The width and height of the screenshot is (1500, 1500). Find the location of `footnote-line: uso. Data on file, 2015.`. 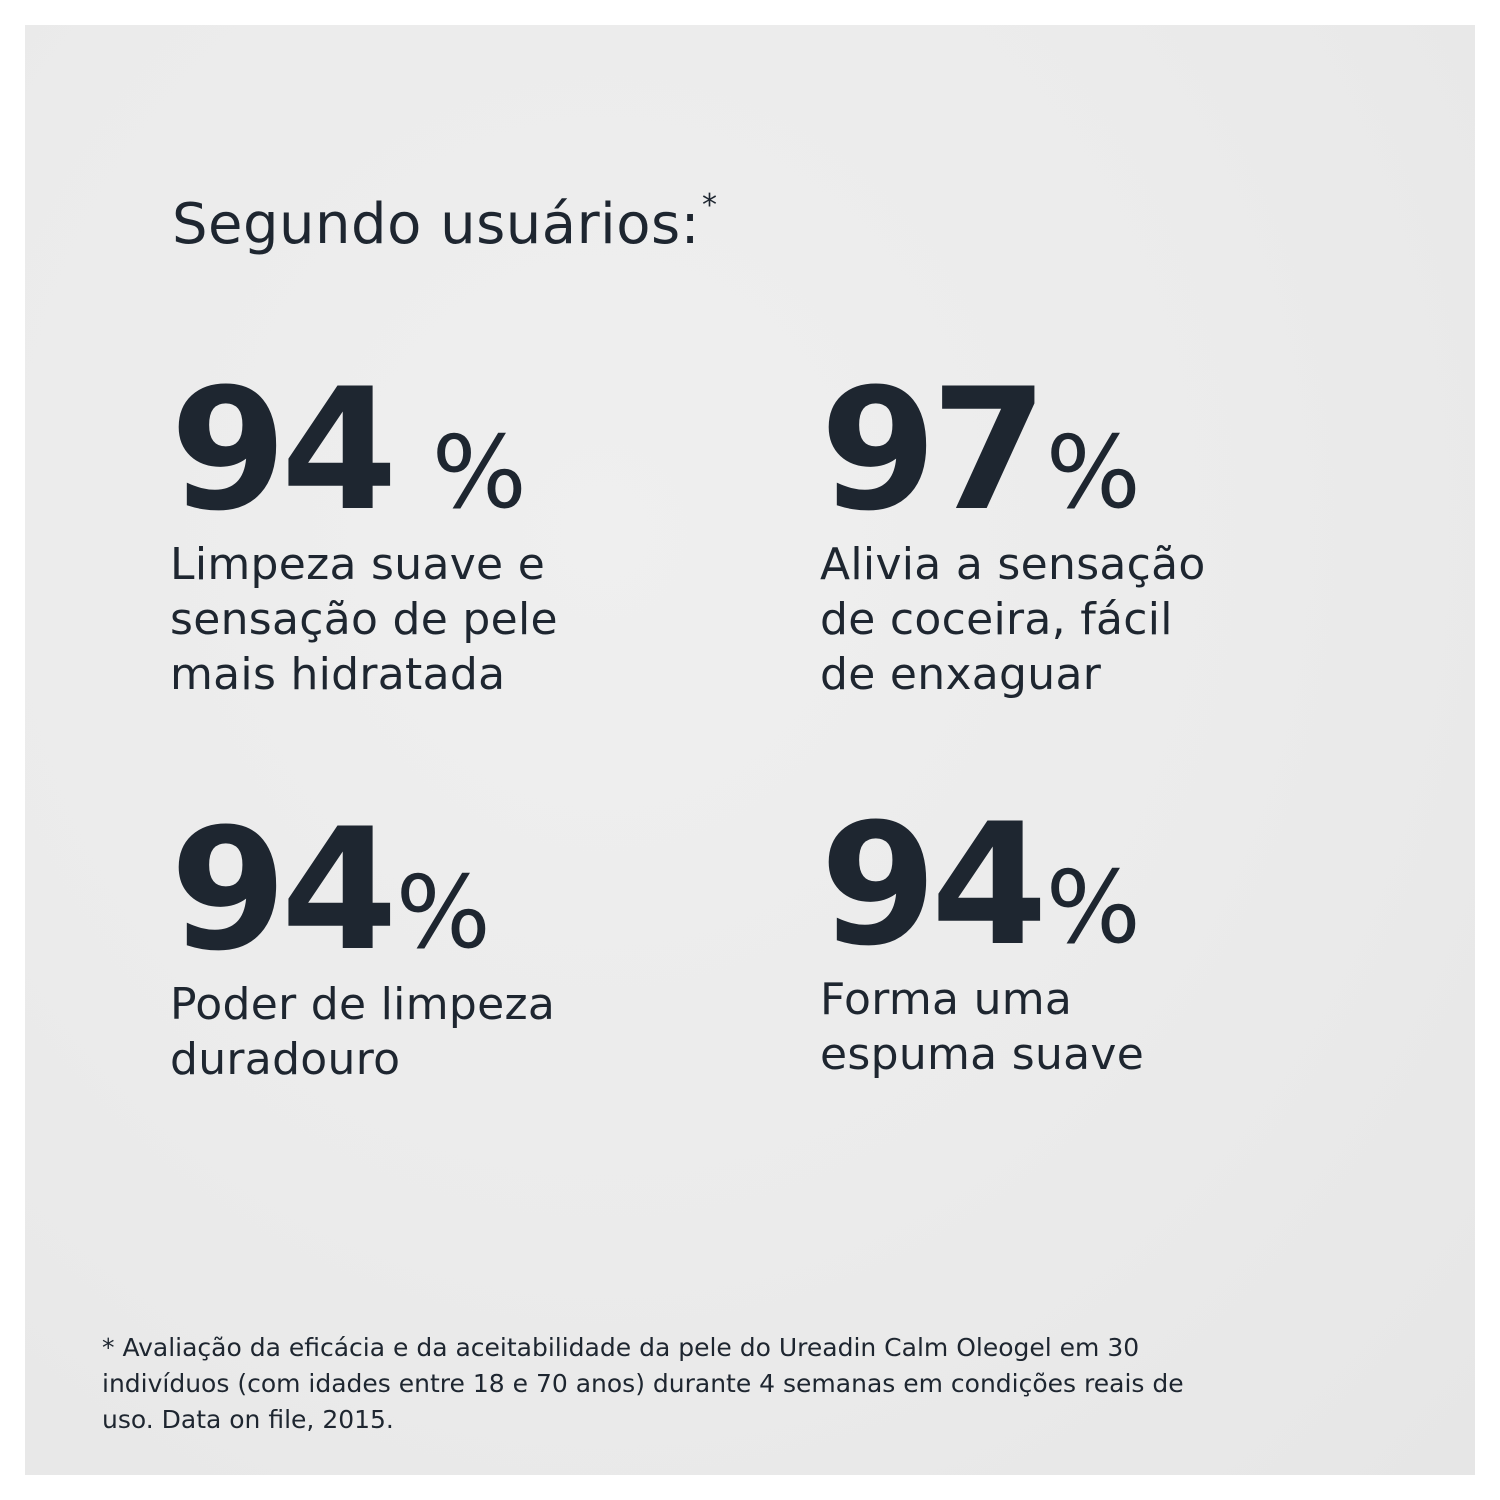

footnote-line: uso. Data on file, 2015. is located at coordinates (248, 1419).